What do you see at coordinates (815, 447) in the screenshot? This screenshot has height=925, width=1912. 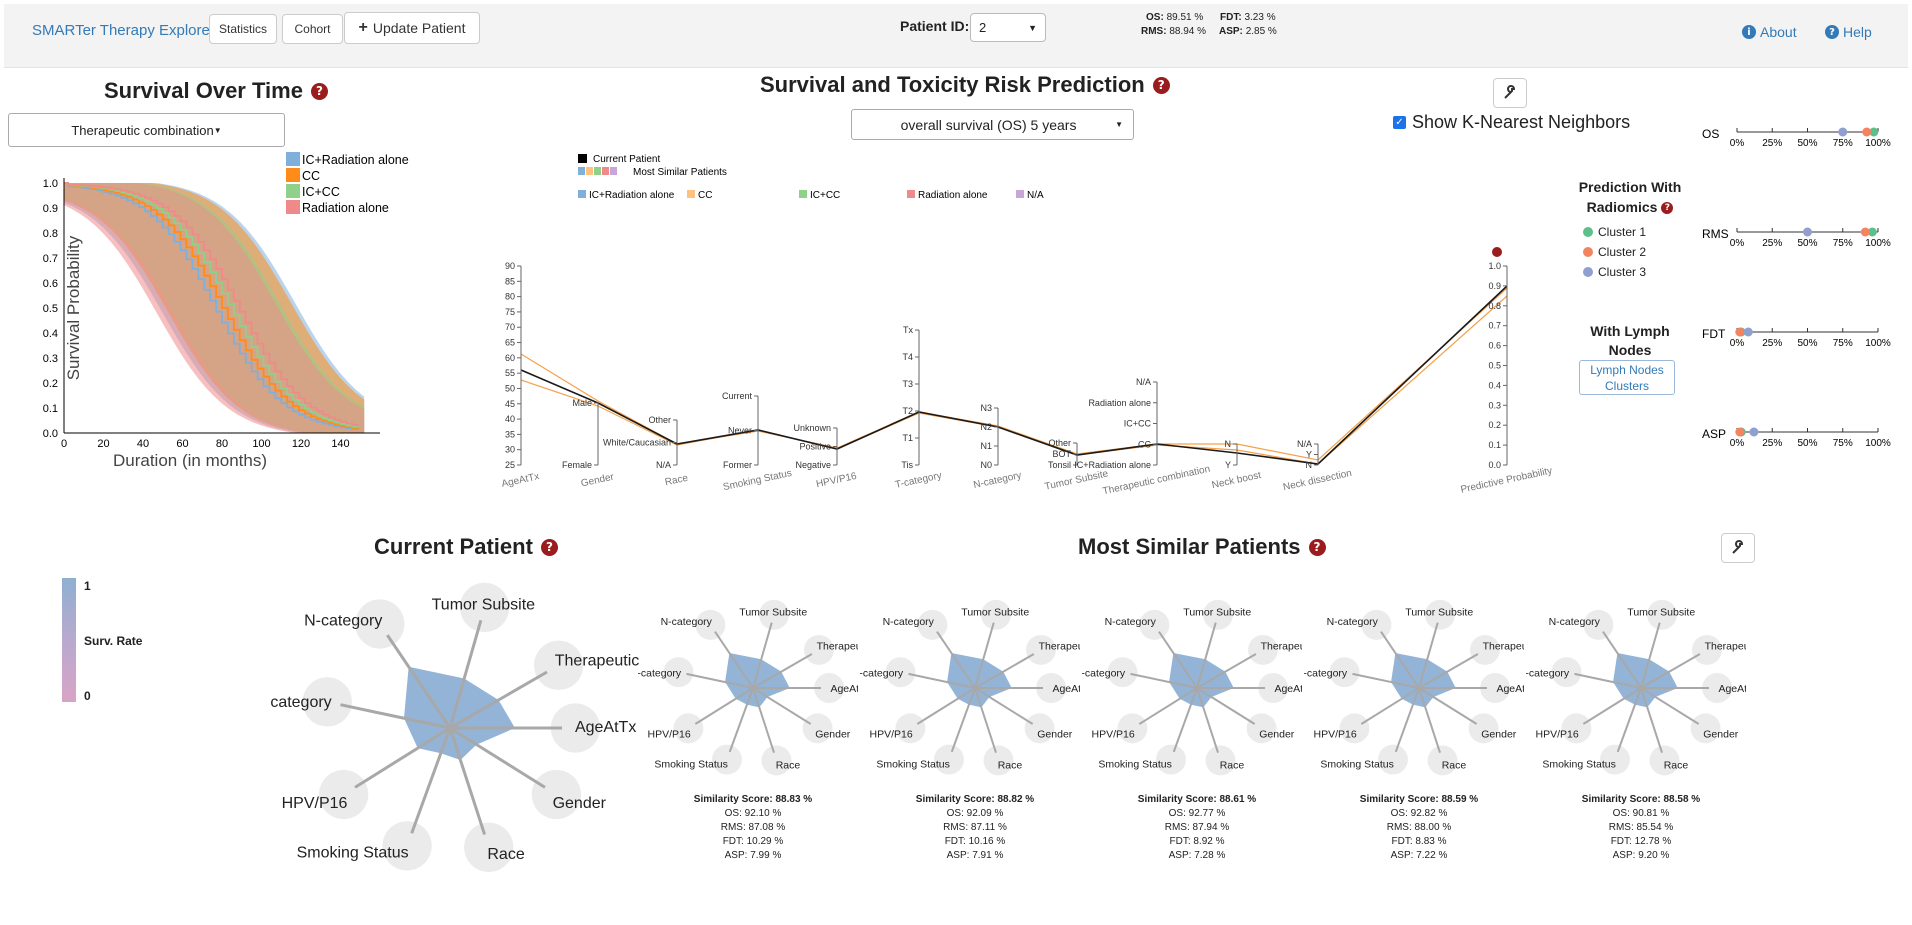 I see `axis-tick-label: Positive` at bounding box center [815, 447].